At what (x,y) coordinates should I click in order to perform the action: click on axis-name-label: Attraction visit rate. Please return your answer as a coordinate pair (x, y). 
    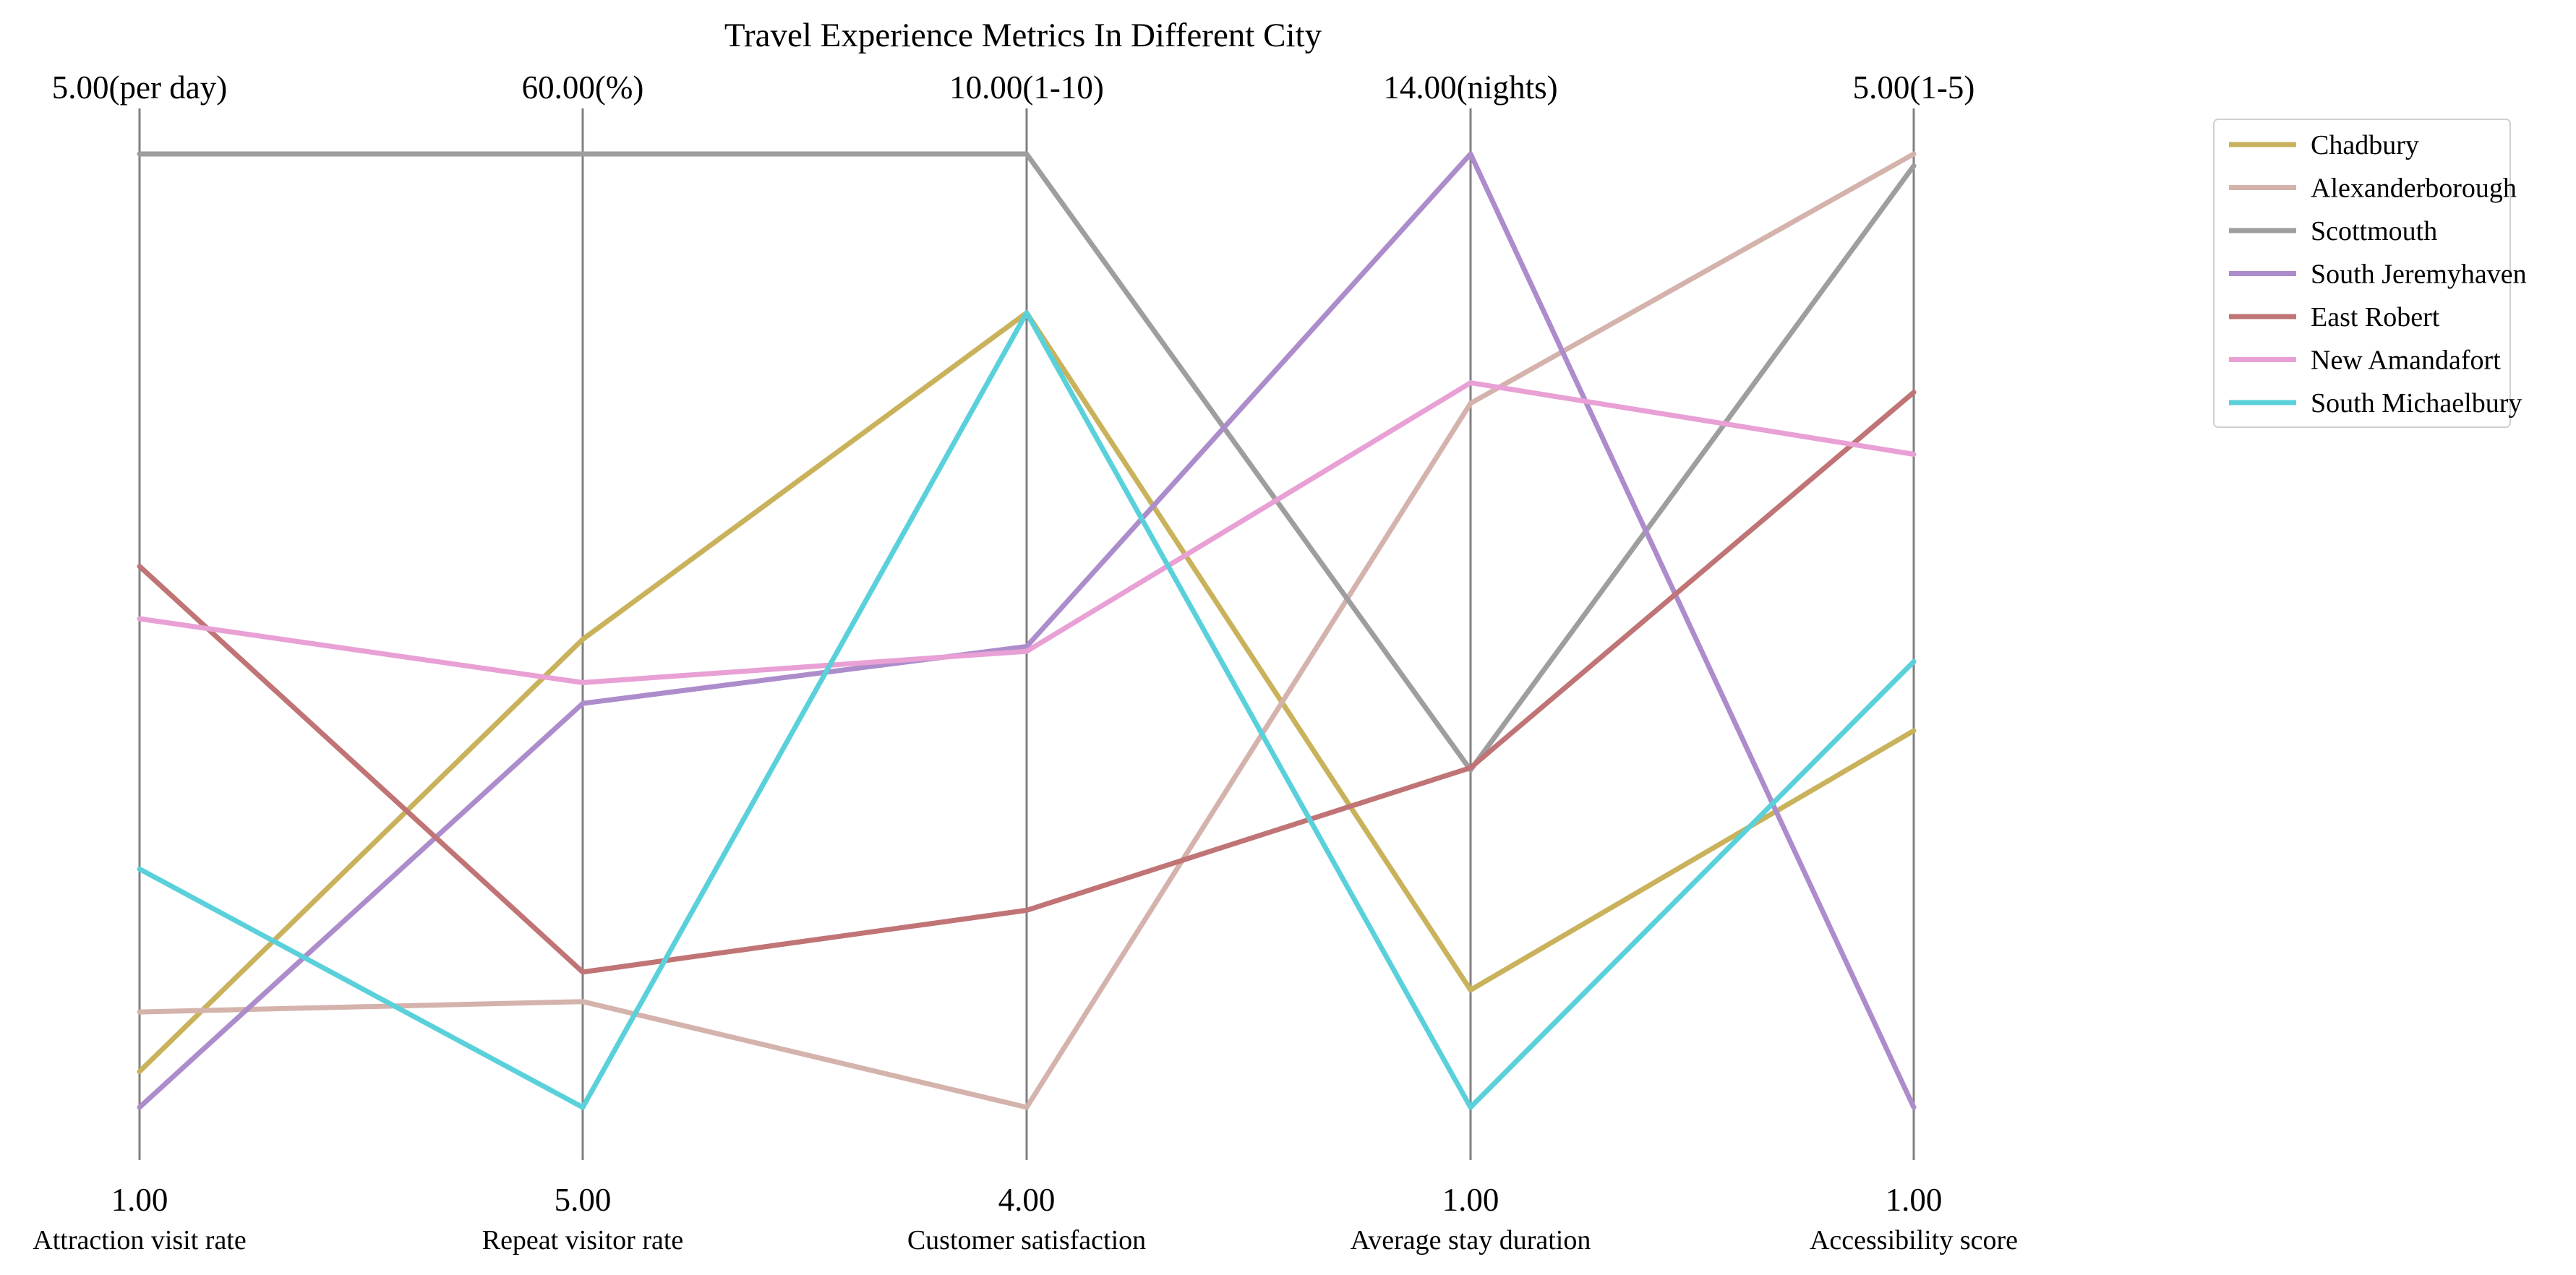
    Looking at the image, I should click on (139, 1240).